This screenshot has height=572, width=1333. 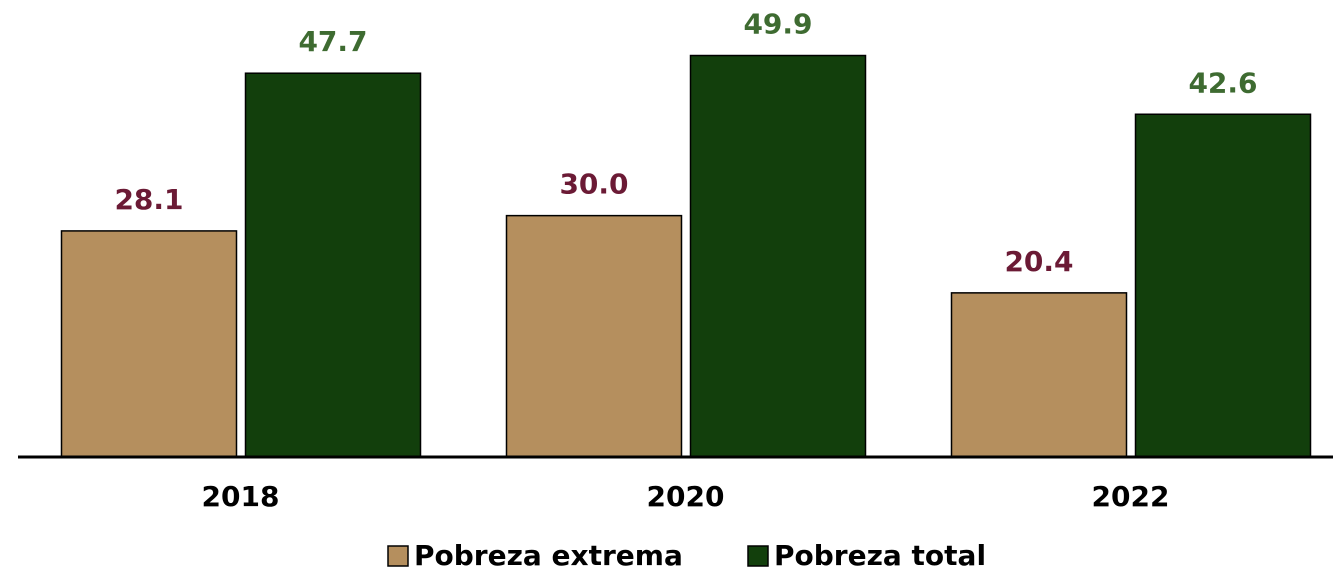 I want to click on value-label: 47.7, so click(x=332, y=41).